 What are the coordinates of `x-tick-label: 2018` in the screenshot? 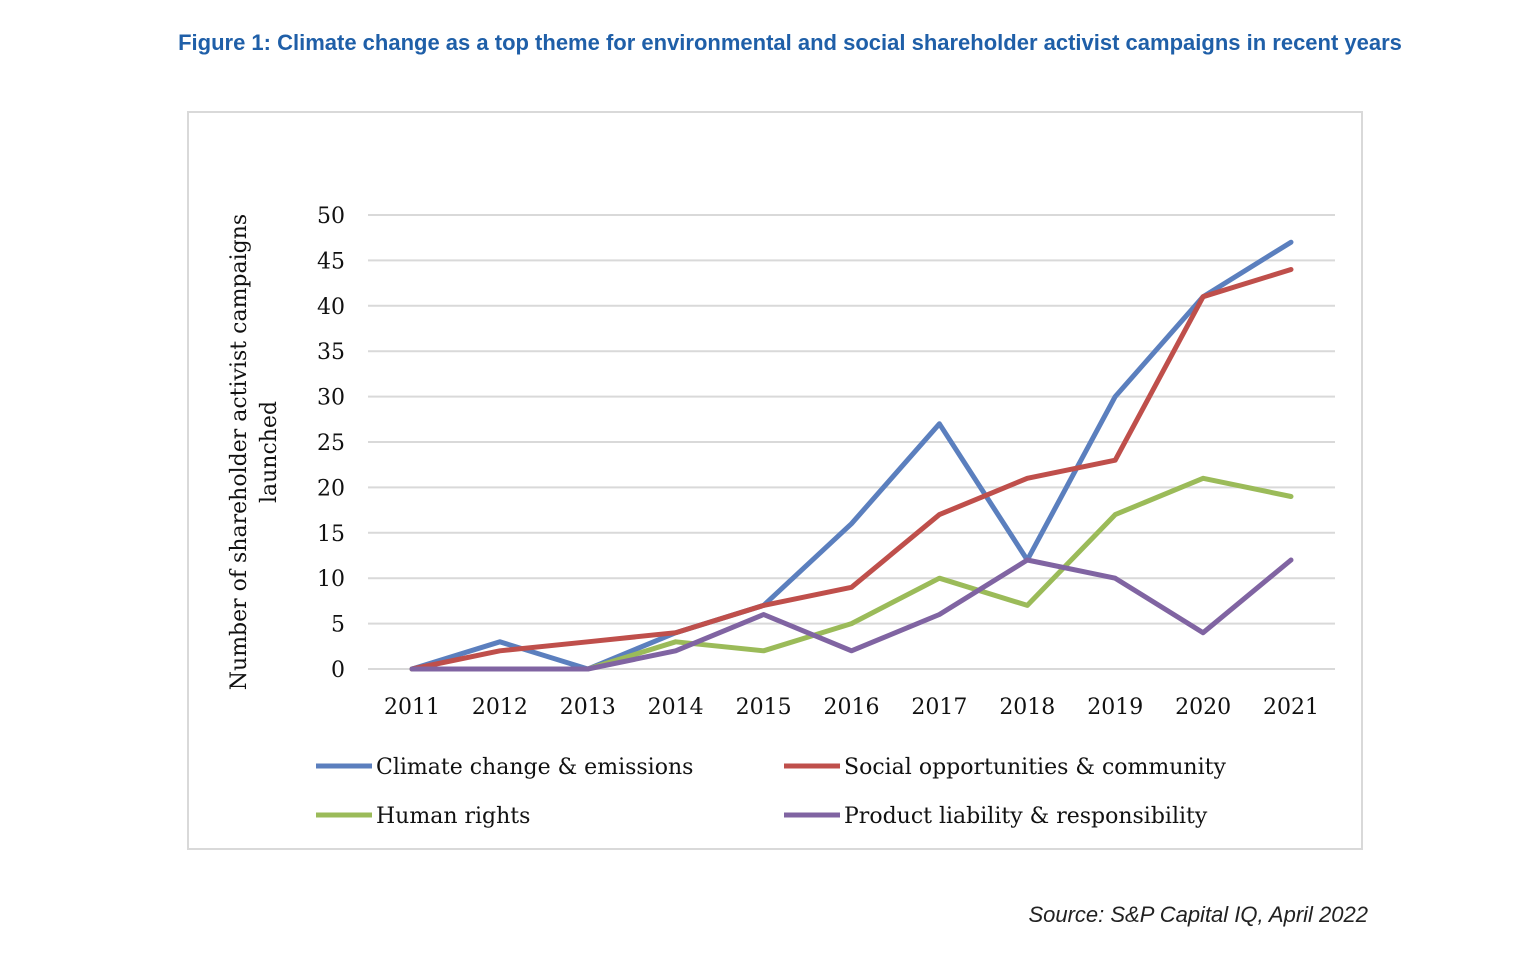 It's located at (1027, 707).